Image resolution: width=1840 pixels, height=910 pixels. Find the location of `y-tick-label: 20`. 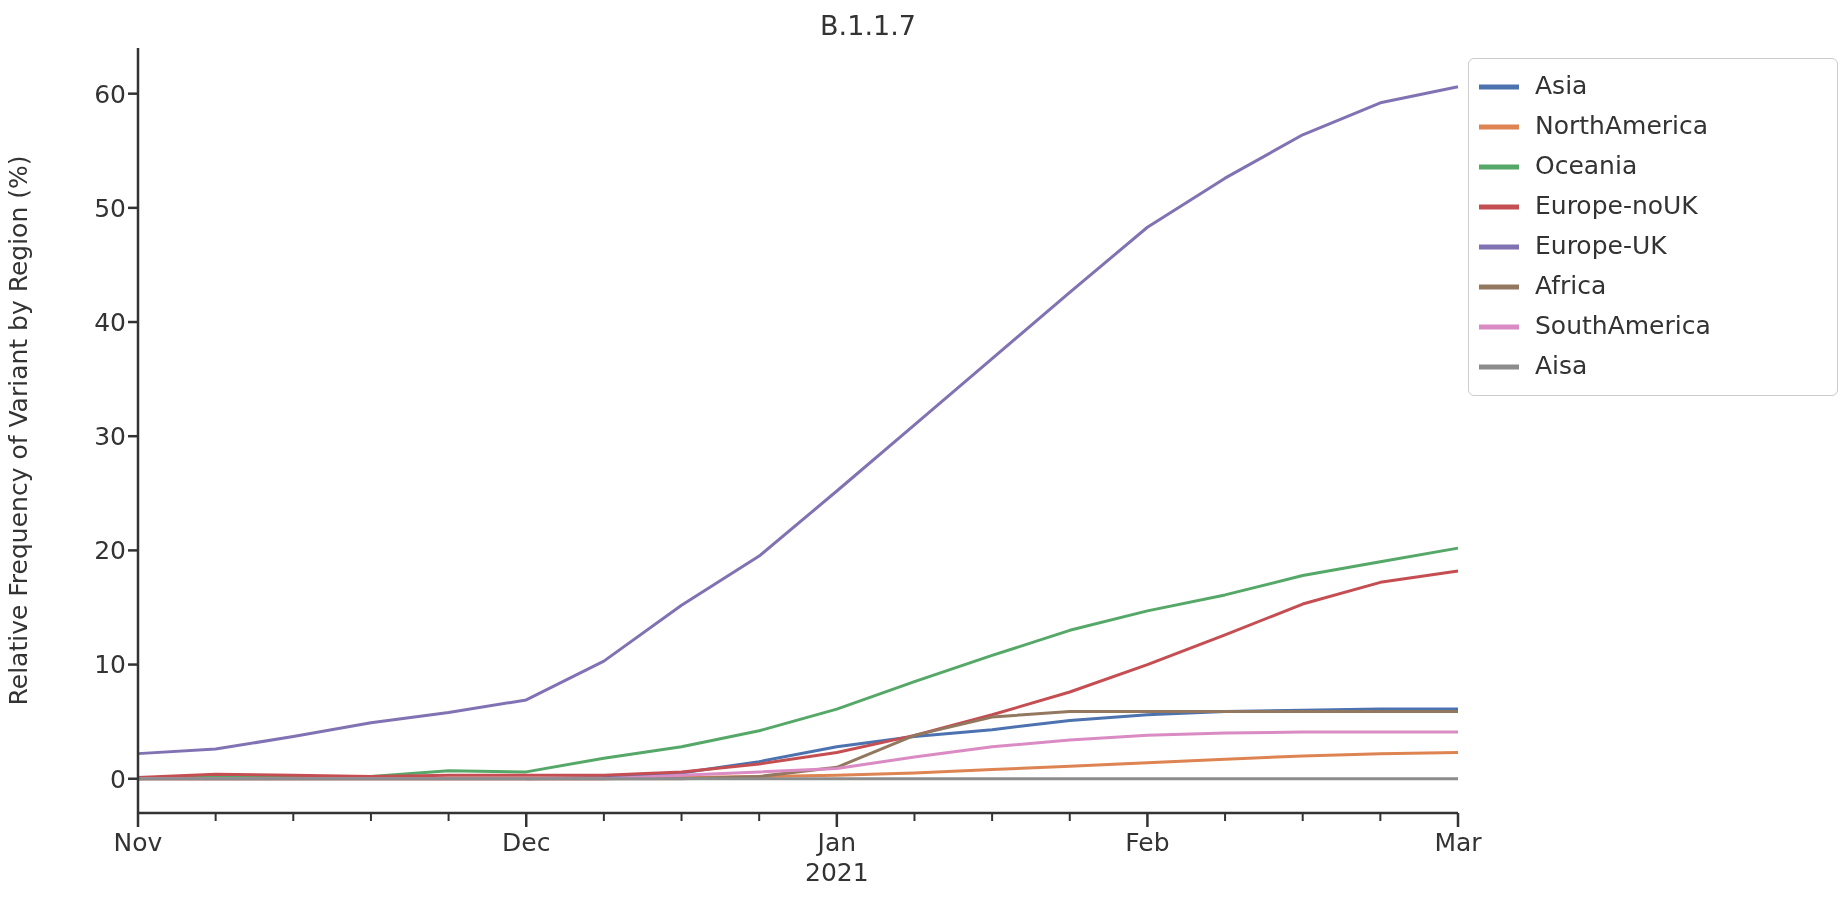

y-tick-label: 20 is located at coordinates (110, 551).